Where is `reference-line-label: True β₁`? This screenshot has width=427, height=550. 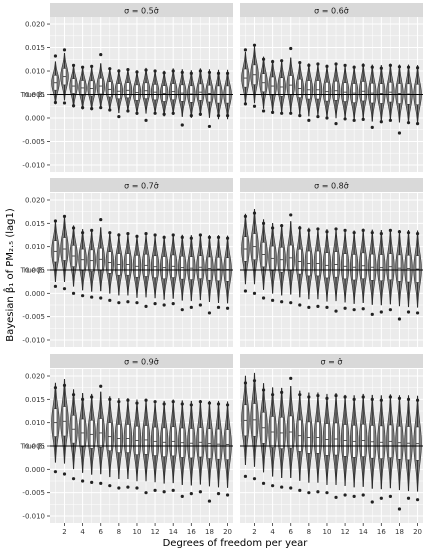 reference-line-label: True β₁ is located at coordinates (33, 447).